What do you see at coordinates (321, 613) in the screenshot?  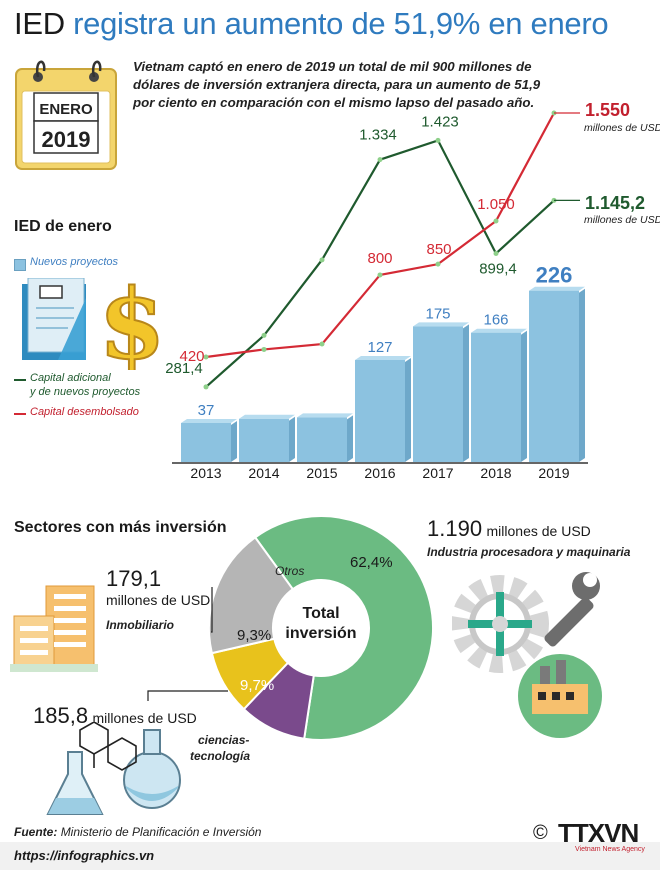 I see `donut-center-line1: Total` at bounding box center [321, 613].